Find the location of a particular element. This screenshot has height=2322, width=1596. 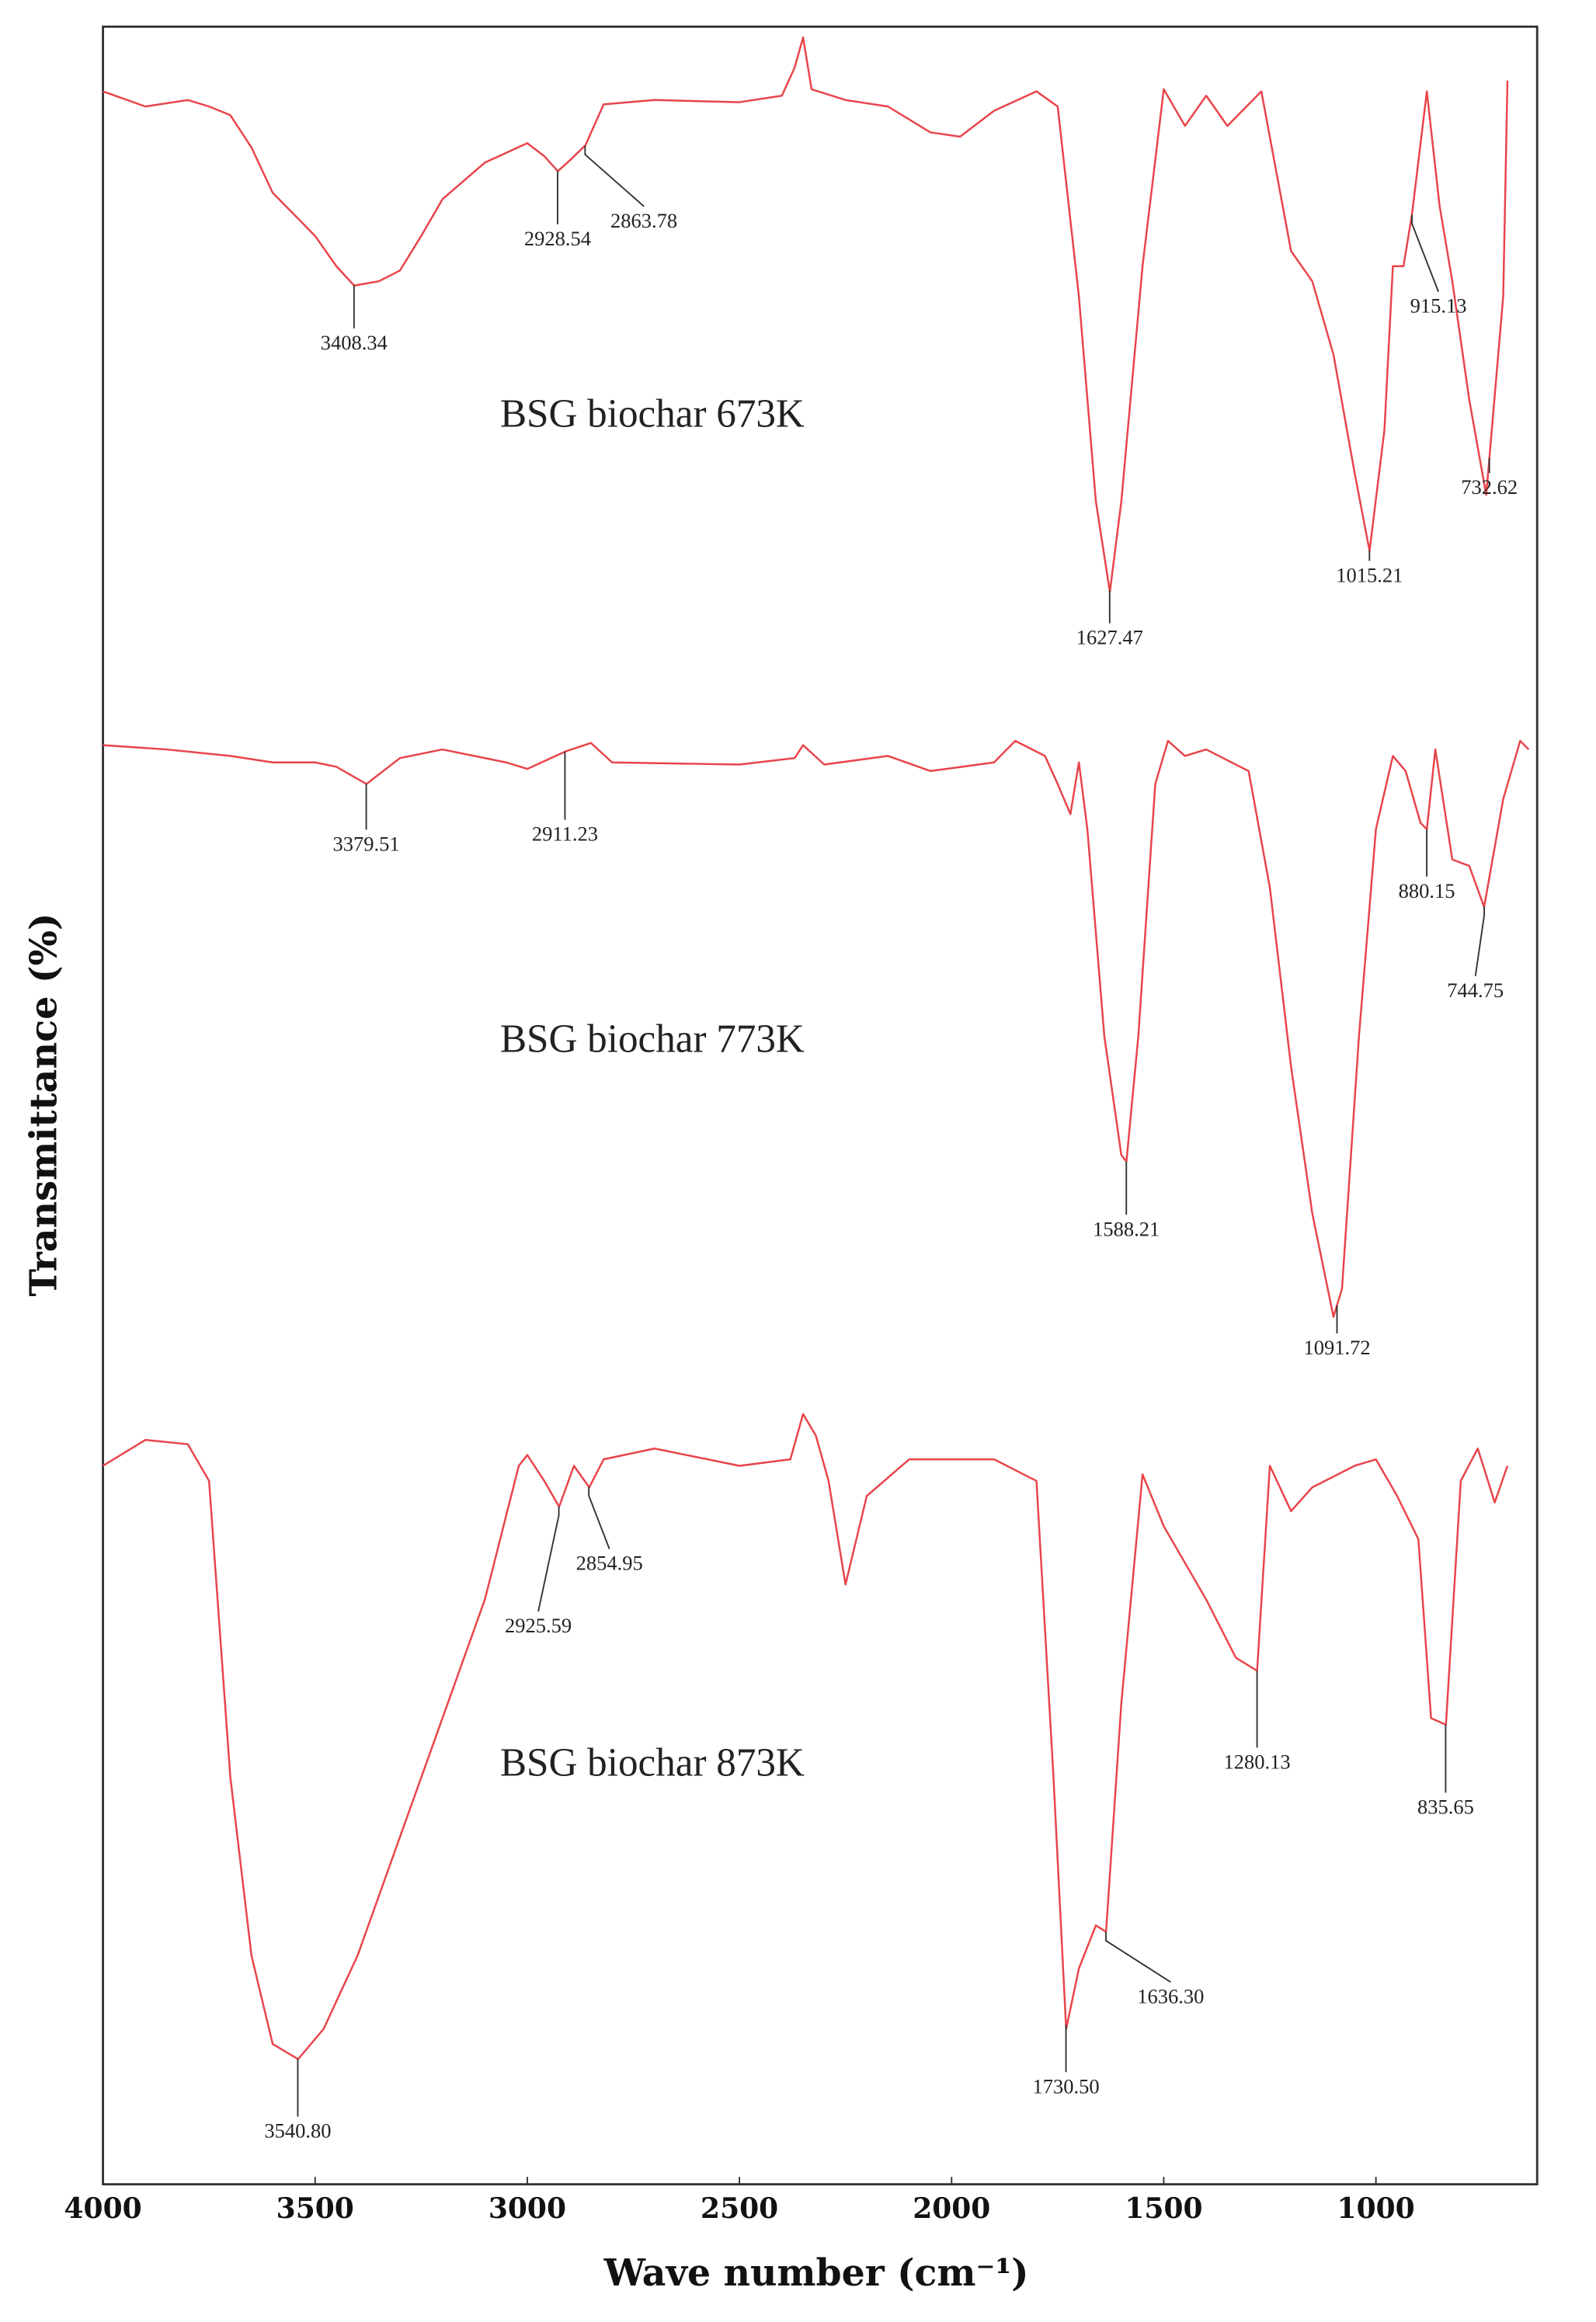

y-axis-title: Transmittance (%) is located at coordinates (44, 1105).